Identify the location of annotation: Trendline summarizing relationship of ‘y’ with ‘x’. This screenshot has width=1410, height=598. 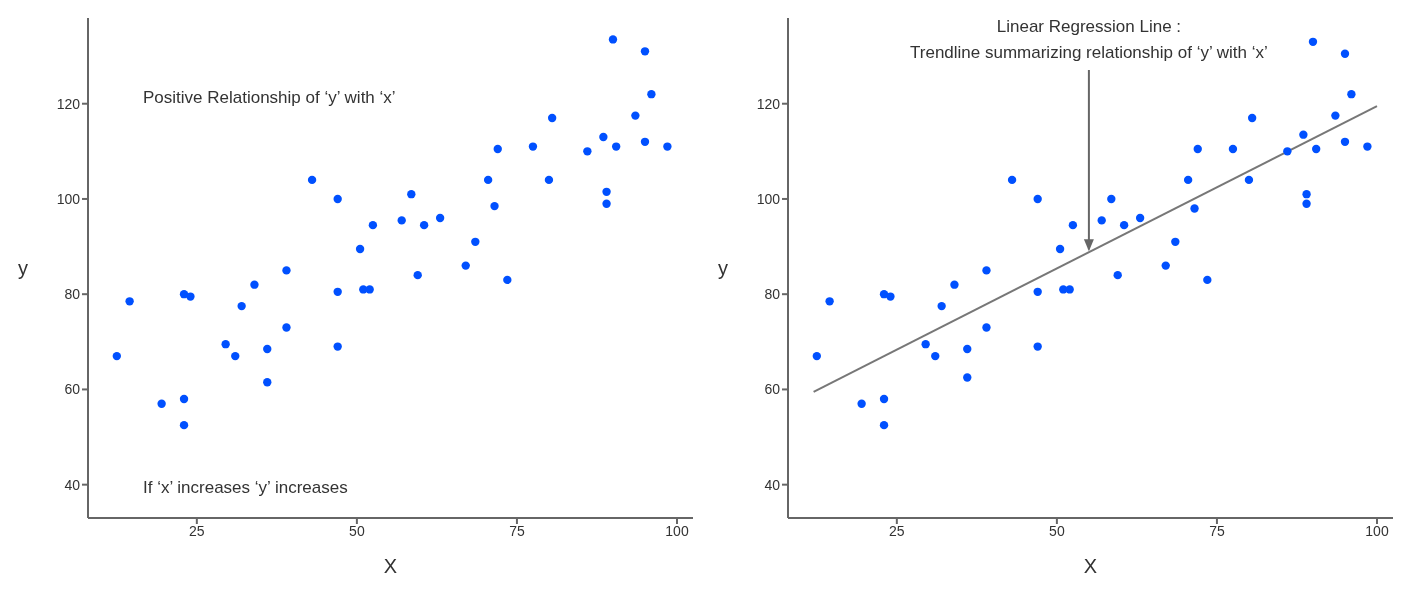
(1089, 52).